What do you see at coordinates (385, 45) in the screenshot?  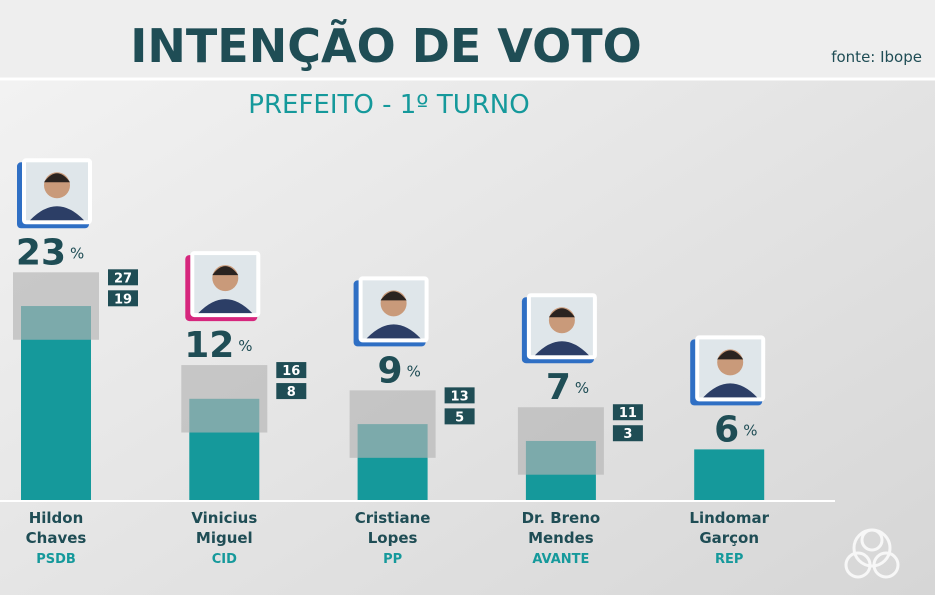 I see `chart-title: INTENÇÃO DE VOTO` at bounding box center [385, 45].